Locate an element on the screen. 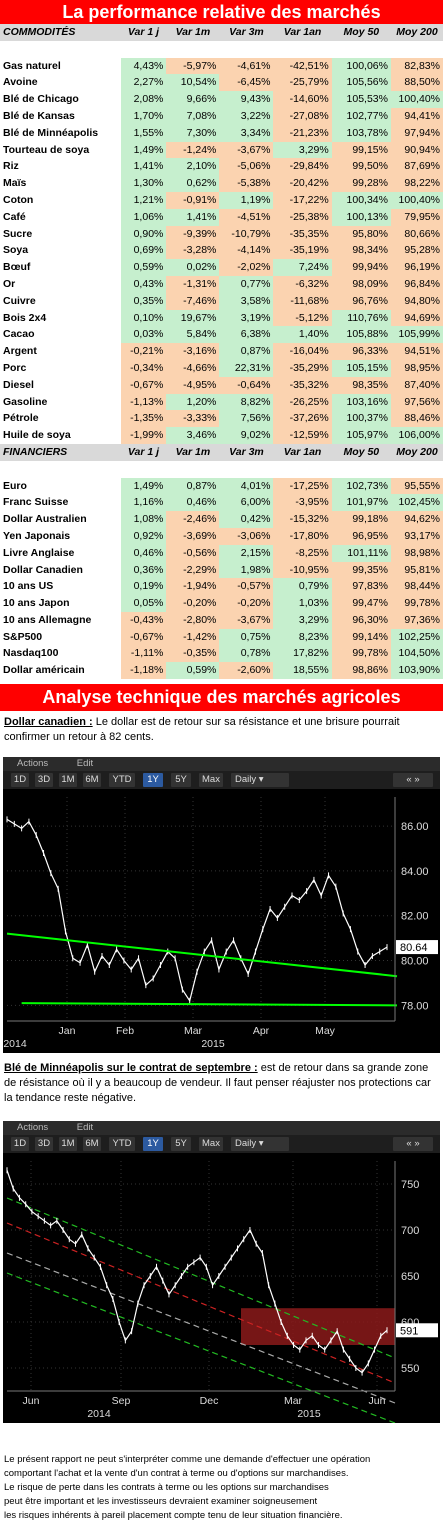 Image resolution: width=443 pixels, height=1527 pixels. row-label: Gas naturel is located at coordinates (32, 65).